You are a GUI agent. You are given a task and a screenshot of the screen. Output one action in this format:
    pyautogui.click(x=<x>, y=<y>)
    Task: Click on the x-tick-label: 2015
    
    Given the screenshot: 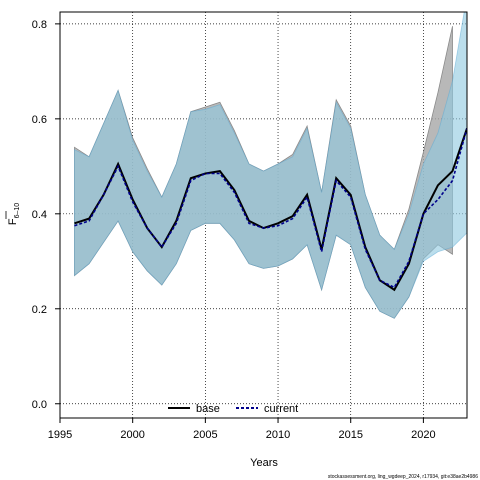 What is the action you would take?
    pyautogui.click(x=350, y=435)
    